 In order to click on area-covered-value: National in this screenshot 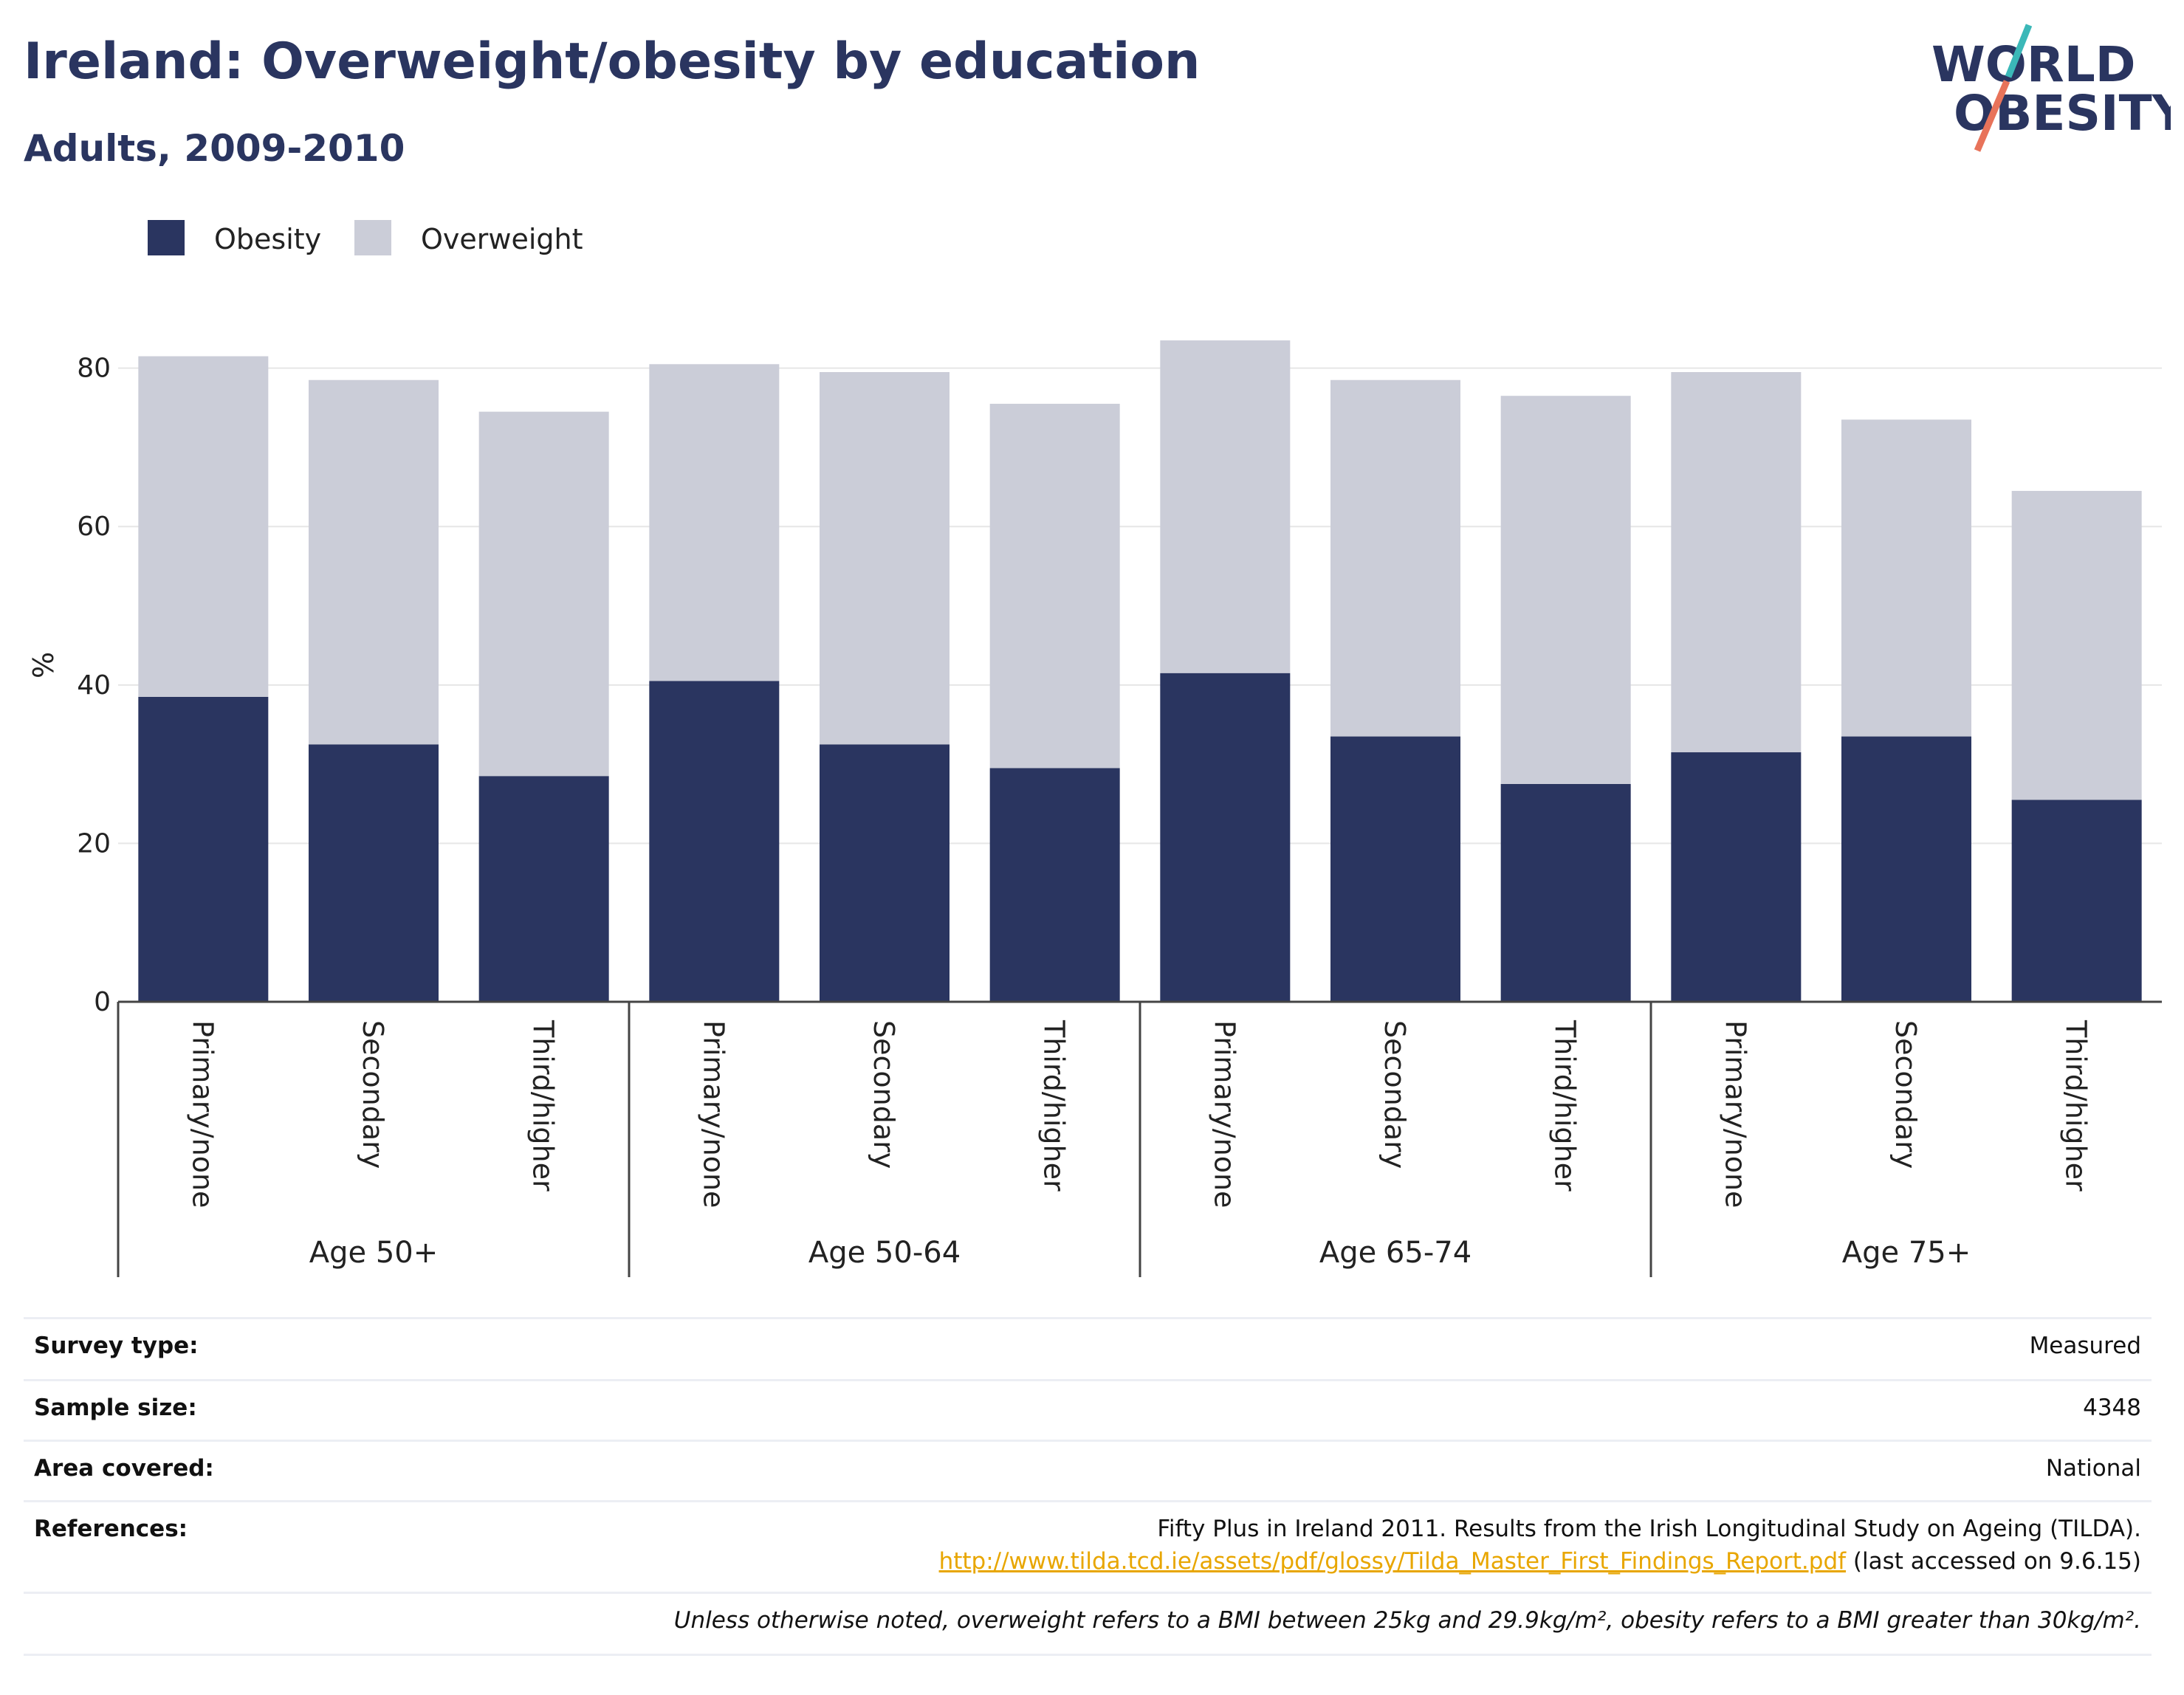, I will do `click(2093, 1468)`.